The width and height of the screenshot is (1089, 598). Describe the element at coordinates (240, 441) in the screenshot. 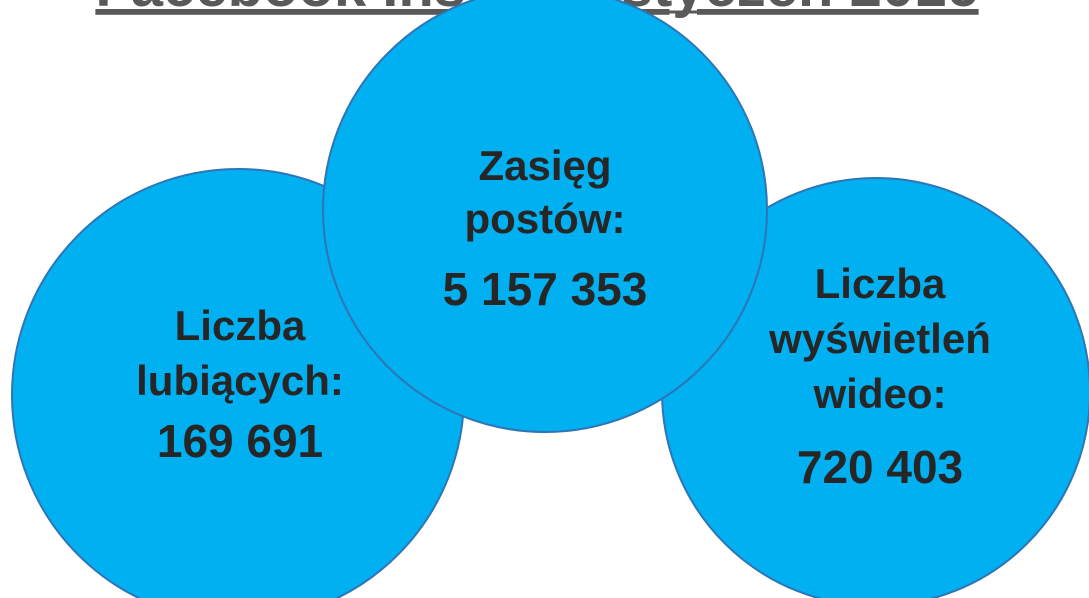

I see `circle-value: 169 691` at that location.